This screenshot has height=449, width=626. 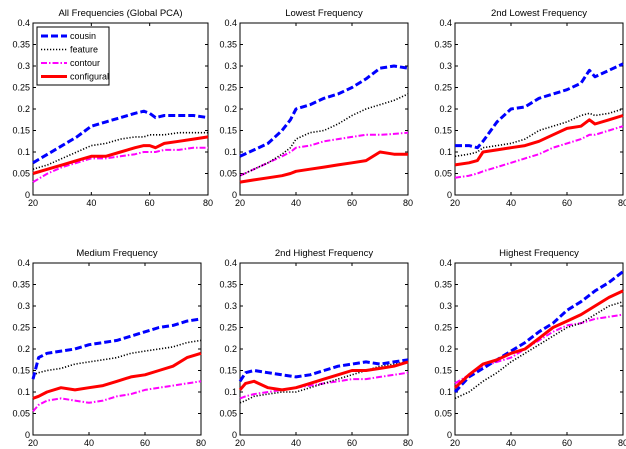 What do you see at coordinates (27, 435) in the screenshot?
I see `chart-4-y-tick-label: 0` at bounding box center [27, 435].